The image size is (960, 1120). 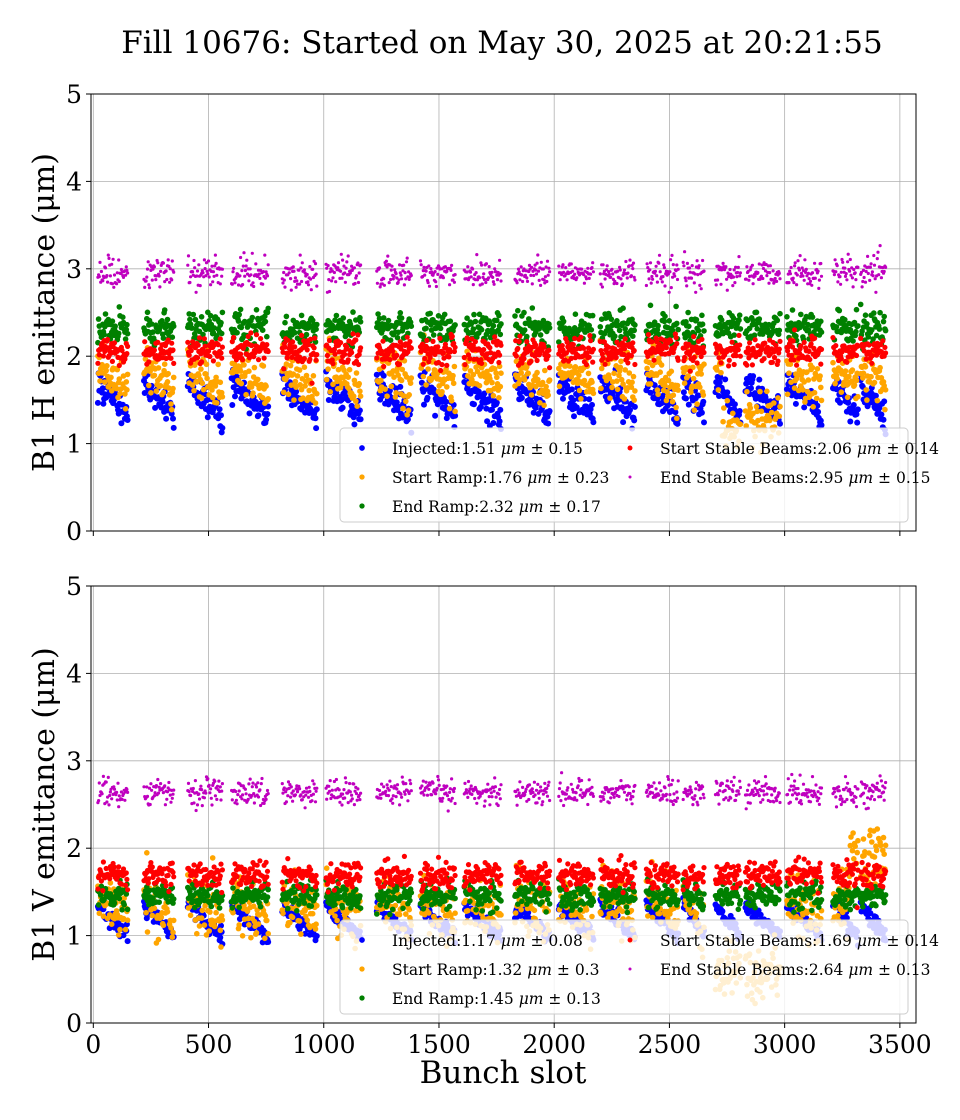 I want to click on y-tick-label: 3, so click(x=74, y=269).